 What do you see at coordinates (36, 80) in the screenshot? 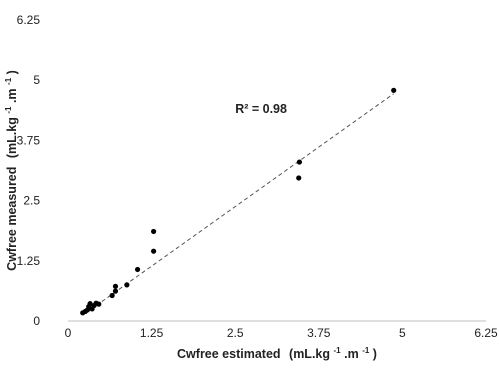
I see `y-tick-label: 5` at bounding box center [36, 80].